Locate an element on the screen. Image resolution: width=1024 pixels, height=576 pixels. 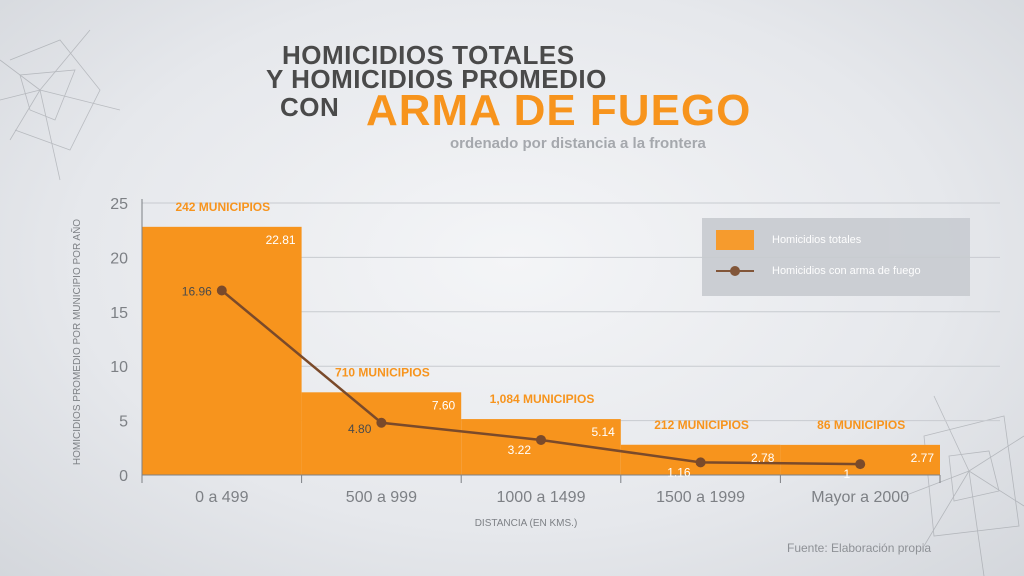
y-tick-label: 25 is located at coordinates (119, 204).